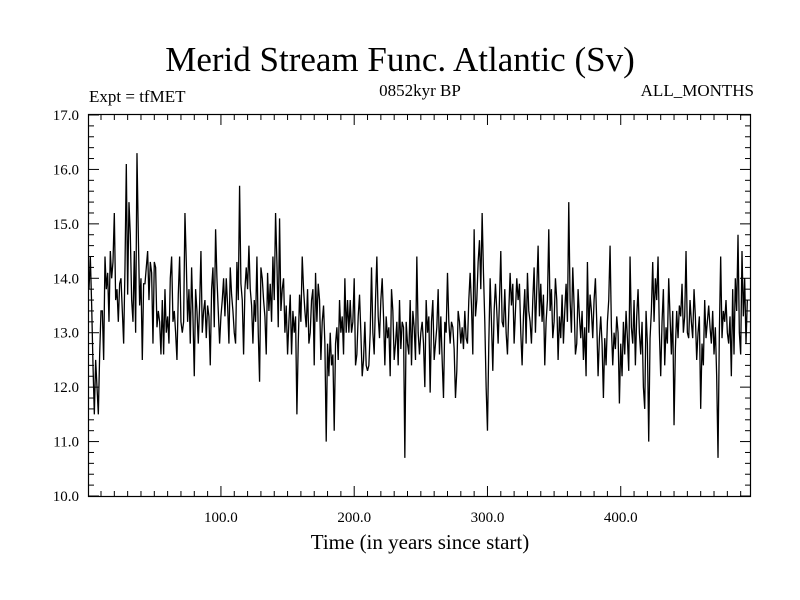  I want to click on y-tick-label: 11.0, so click(66, 443).